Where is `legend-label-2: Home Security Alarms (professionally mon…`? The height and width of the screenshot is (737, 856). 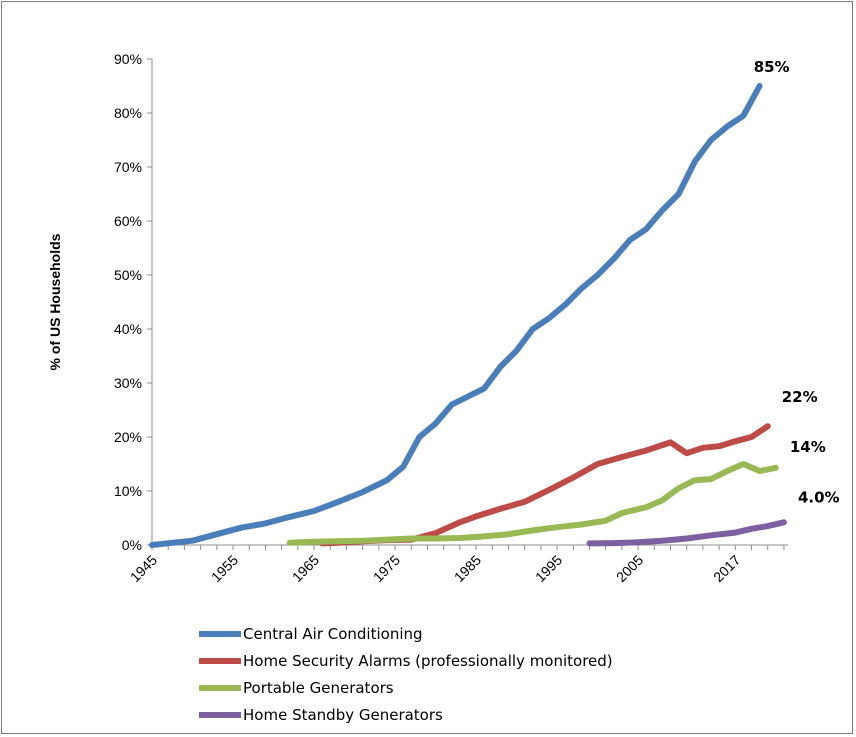
legend-label-2: Home Security Alarms (professionally mon… is located at coordinates (428, 661).